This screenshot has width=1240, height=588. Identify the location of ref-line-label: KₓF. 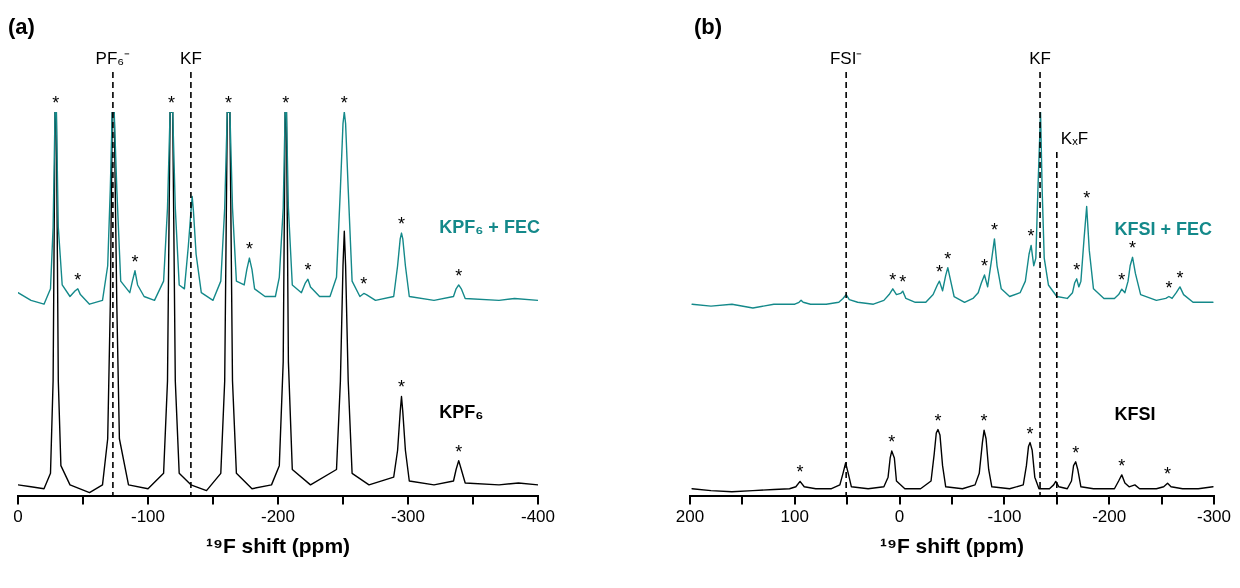
(1074, 138).